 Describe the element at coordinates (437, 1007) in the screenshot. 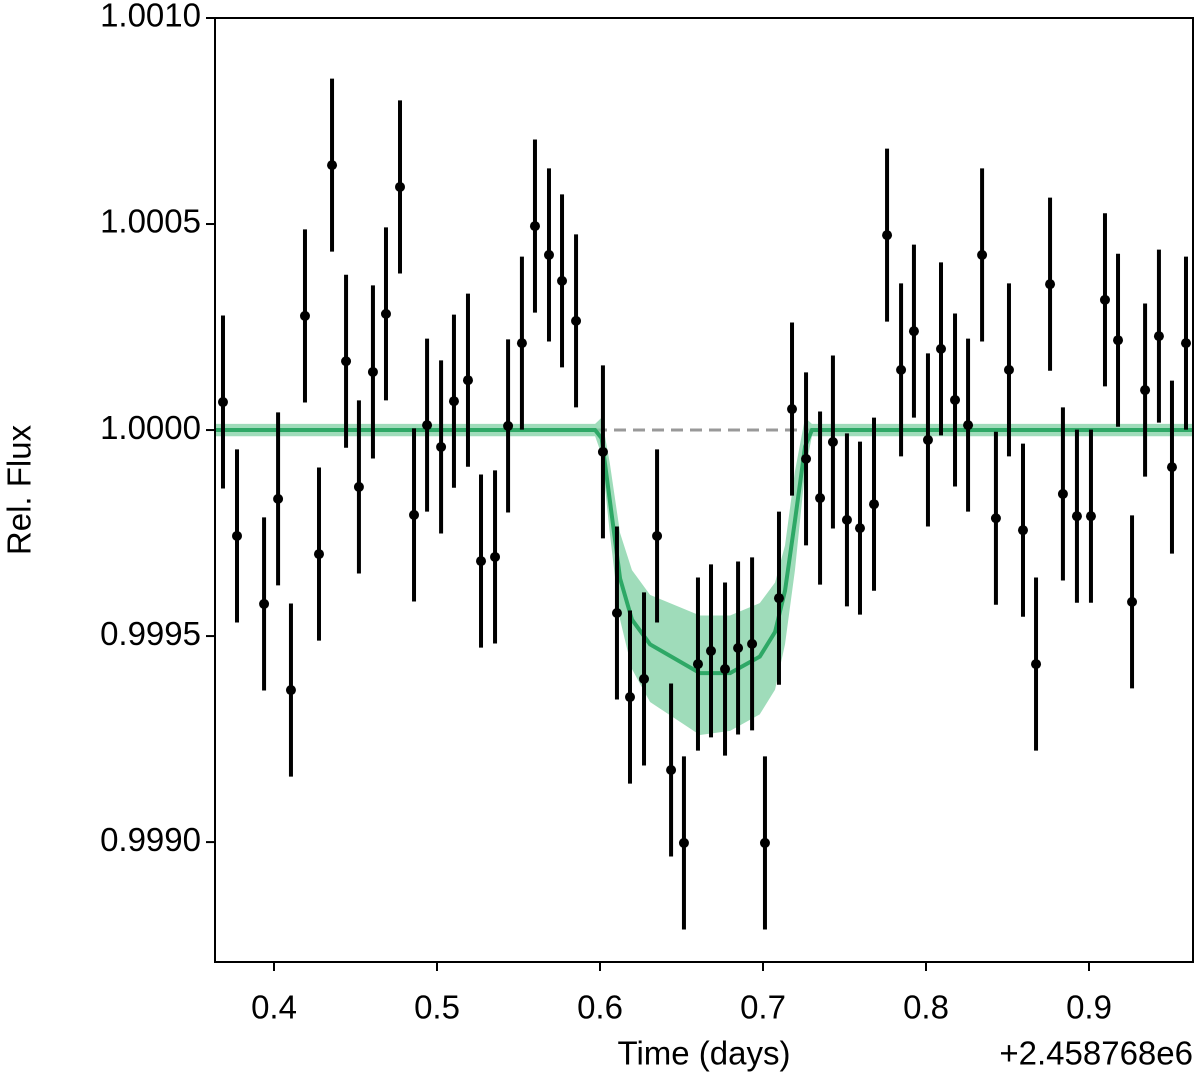

I see `x-tick-label: 0.5` at that location.